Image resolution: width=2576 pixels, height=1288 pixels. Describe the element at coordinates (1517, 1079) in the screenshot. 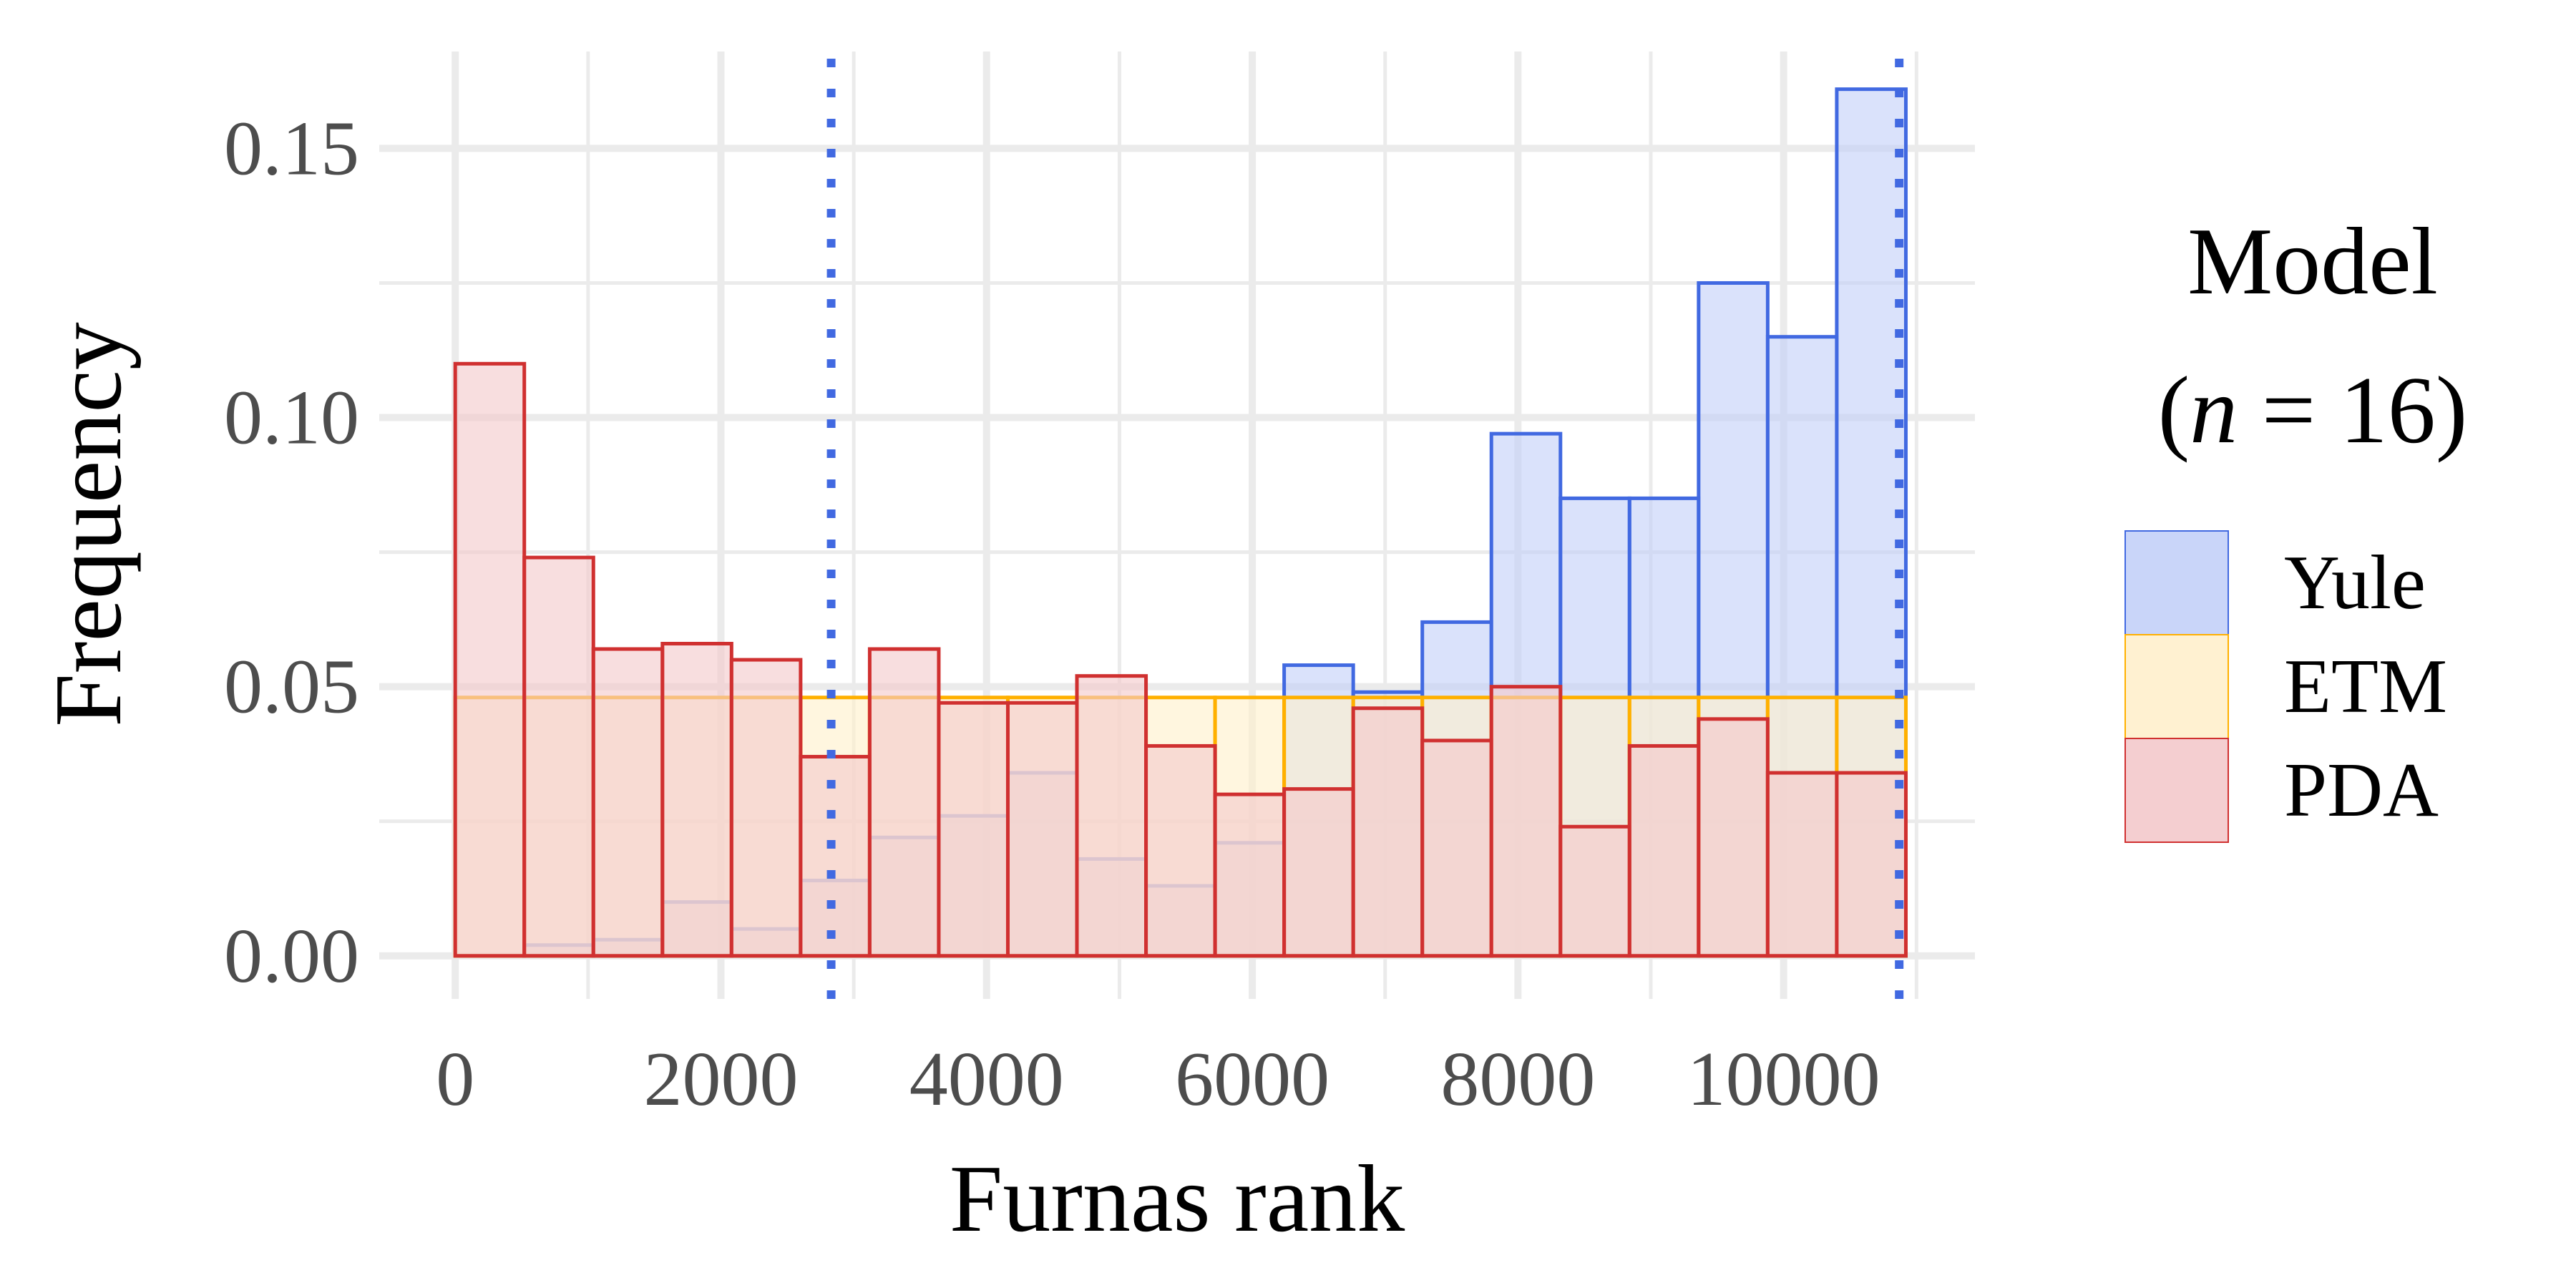

I see `x-tick-label-4: 8000` at that location.